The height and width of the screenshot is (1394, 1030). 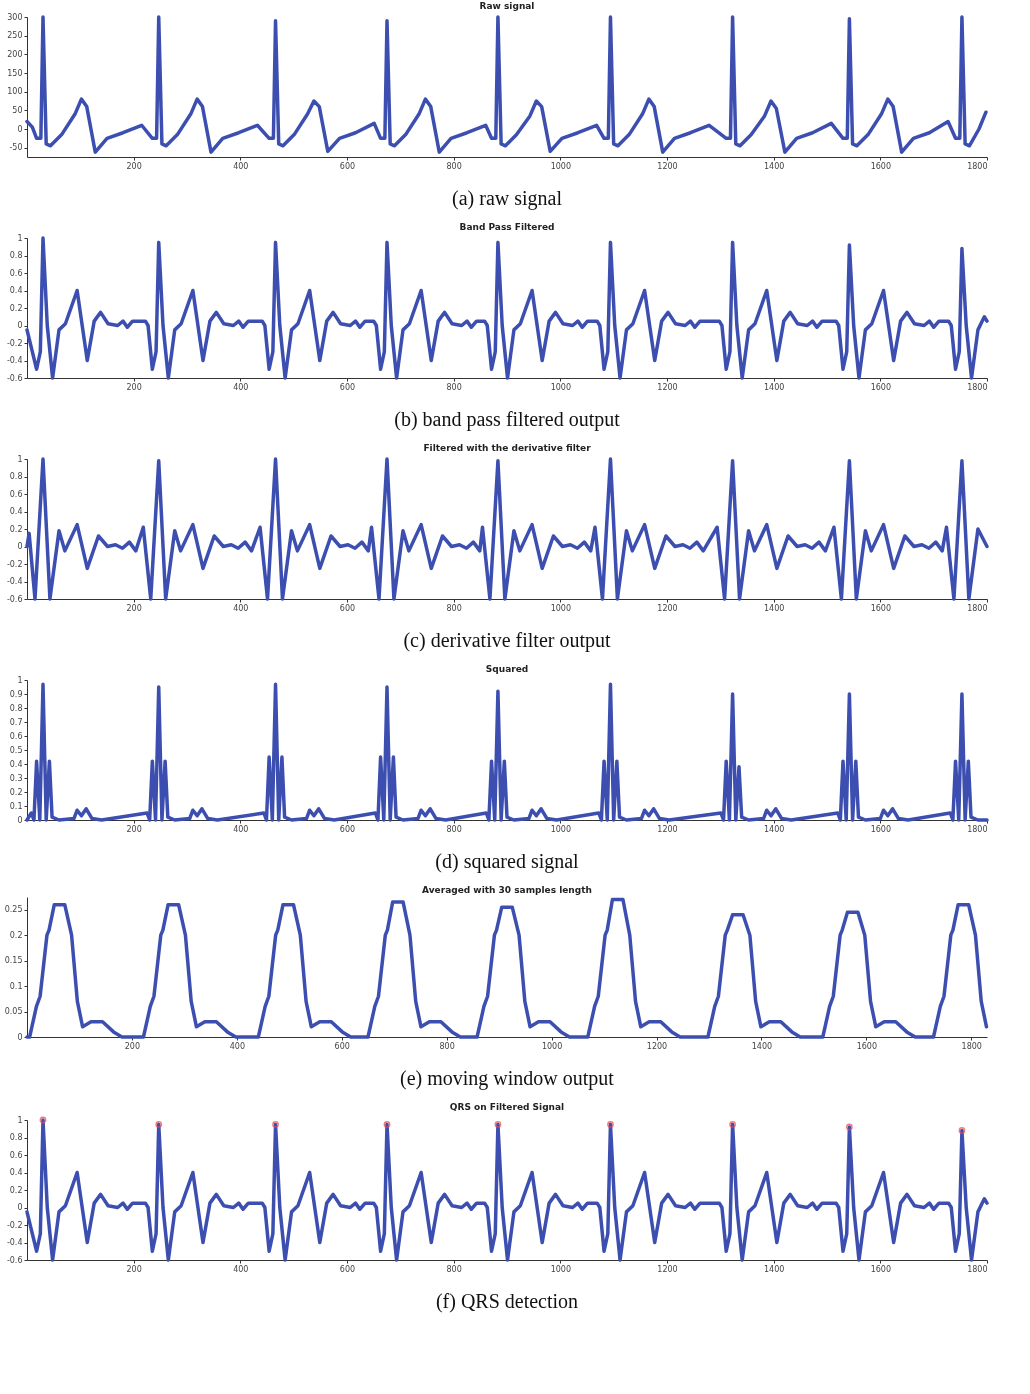 I want to click on y-tick-label: 0.05, so click(x=13, y=1012).